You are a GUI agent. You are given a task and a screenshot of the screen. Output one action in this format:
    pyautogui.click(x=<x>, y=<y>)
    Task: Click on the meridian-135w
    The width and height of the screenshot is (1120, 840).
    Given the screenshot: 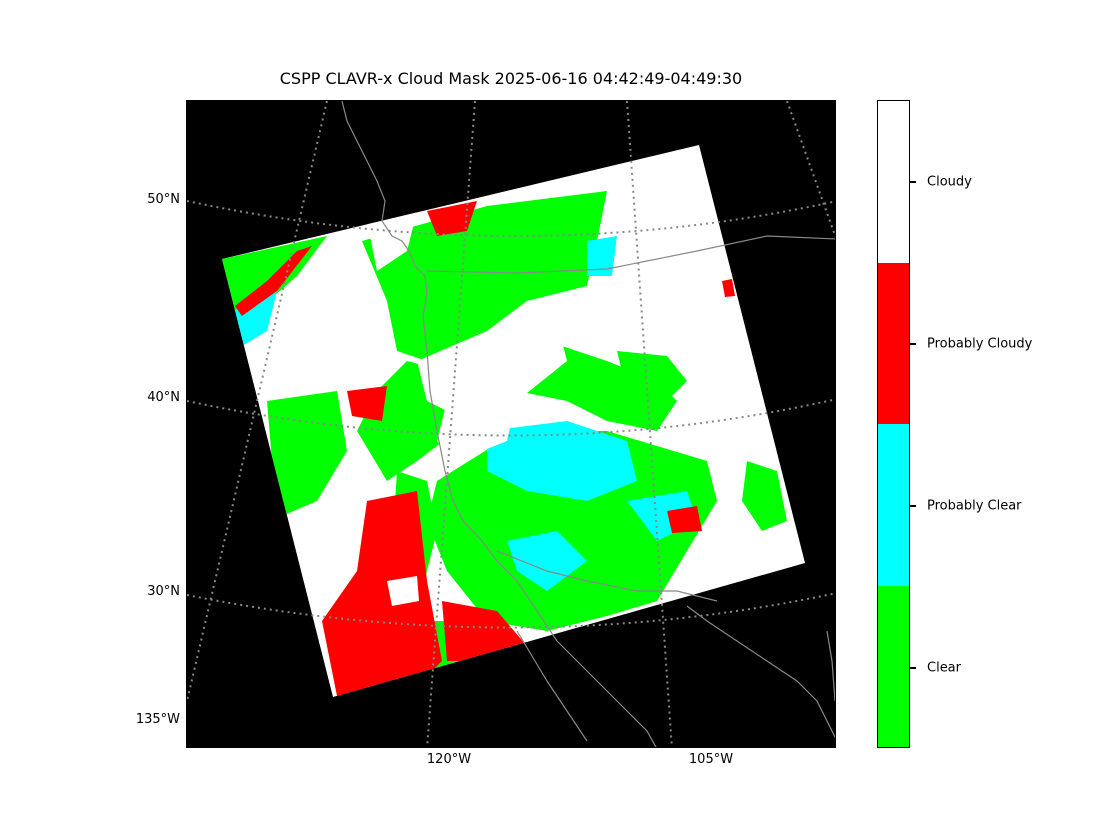 What is the action you would take?
    pyautogui.click(x=257, y=401)
    